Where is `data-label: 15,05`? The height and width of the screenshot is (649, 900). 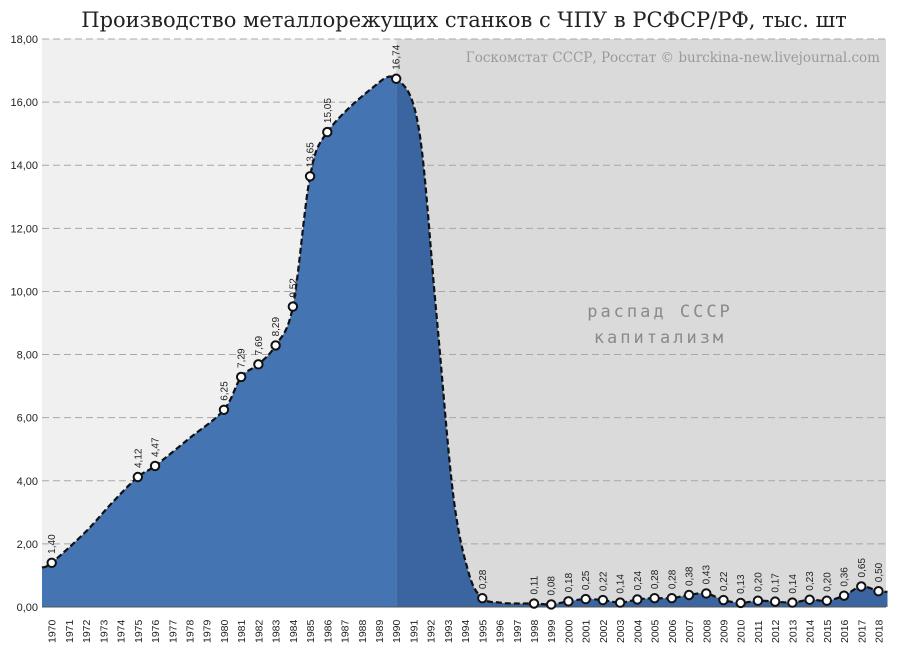
data-label: 15,05 is located at coordinates (328, 110).